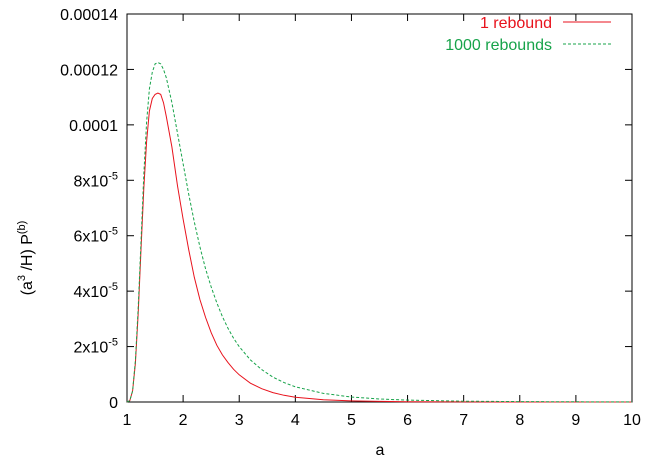  Describe the element at coordinates (407, 420) in the screenshot. I see `x-tick-label: 6` at that location.